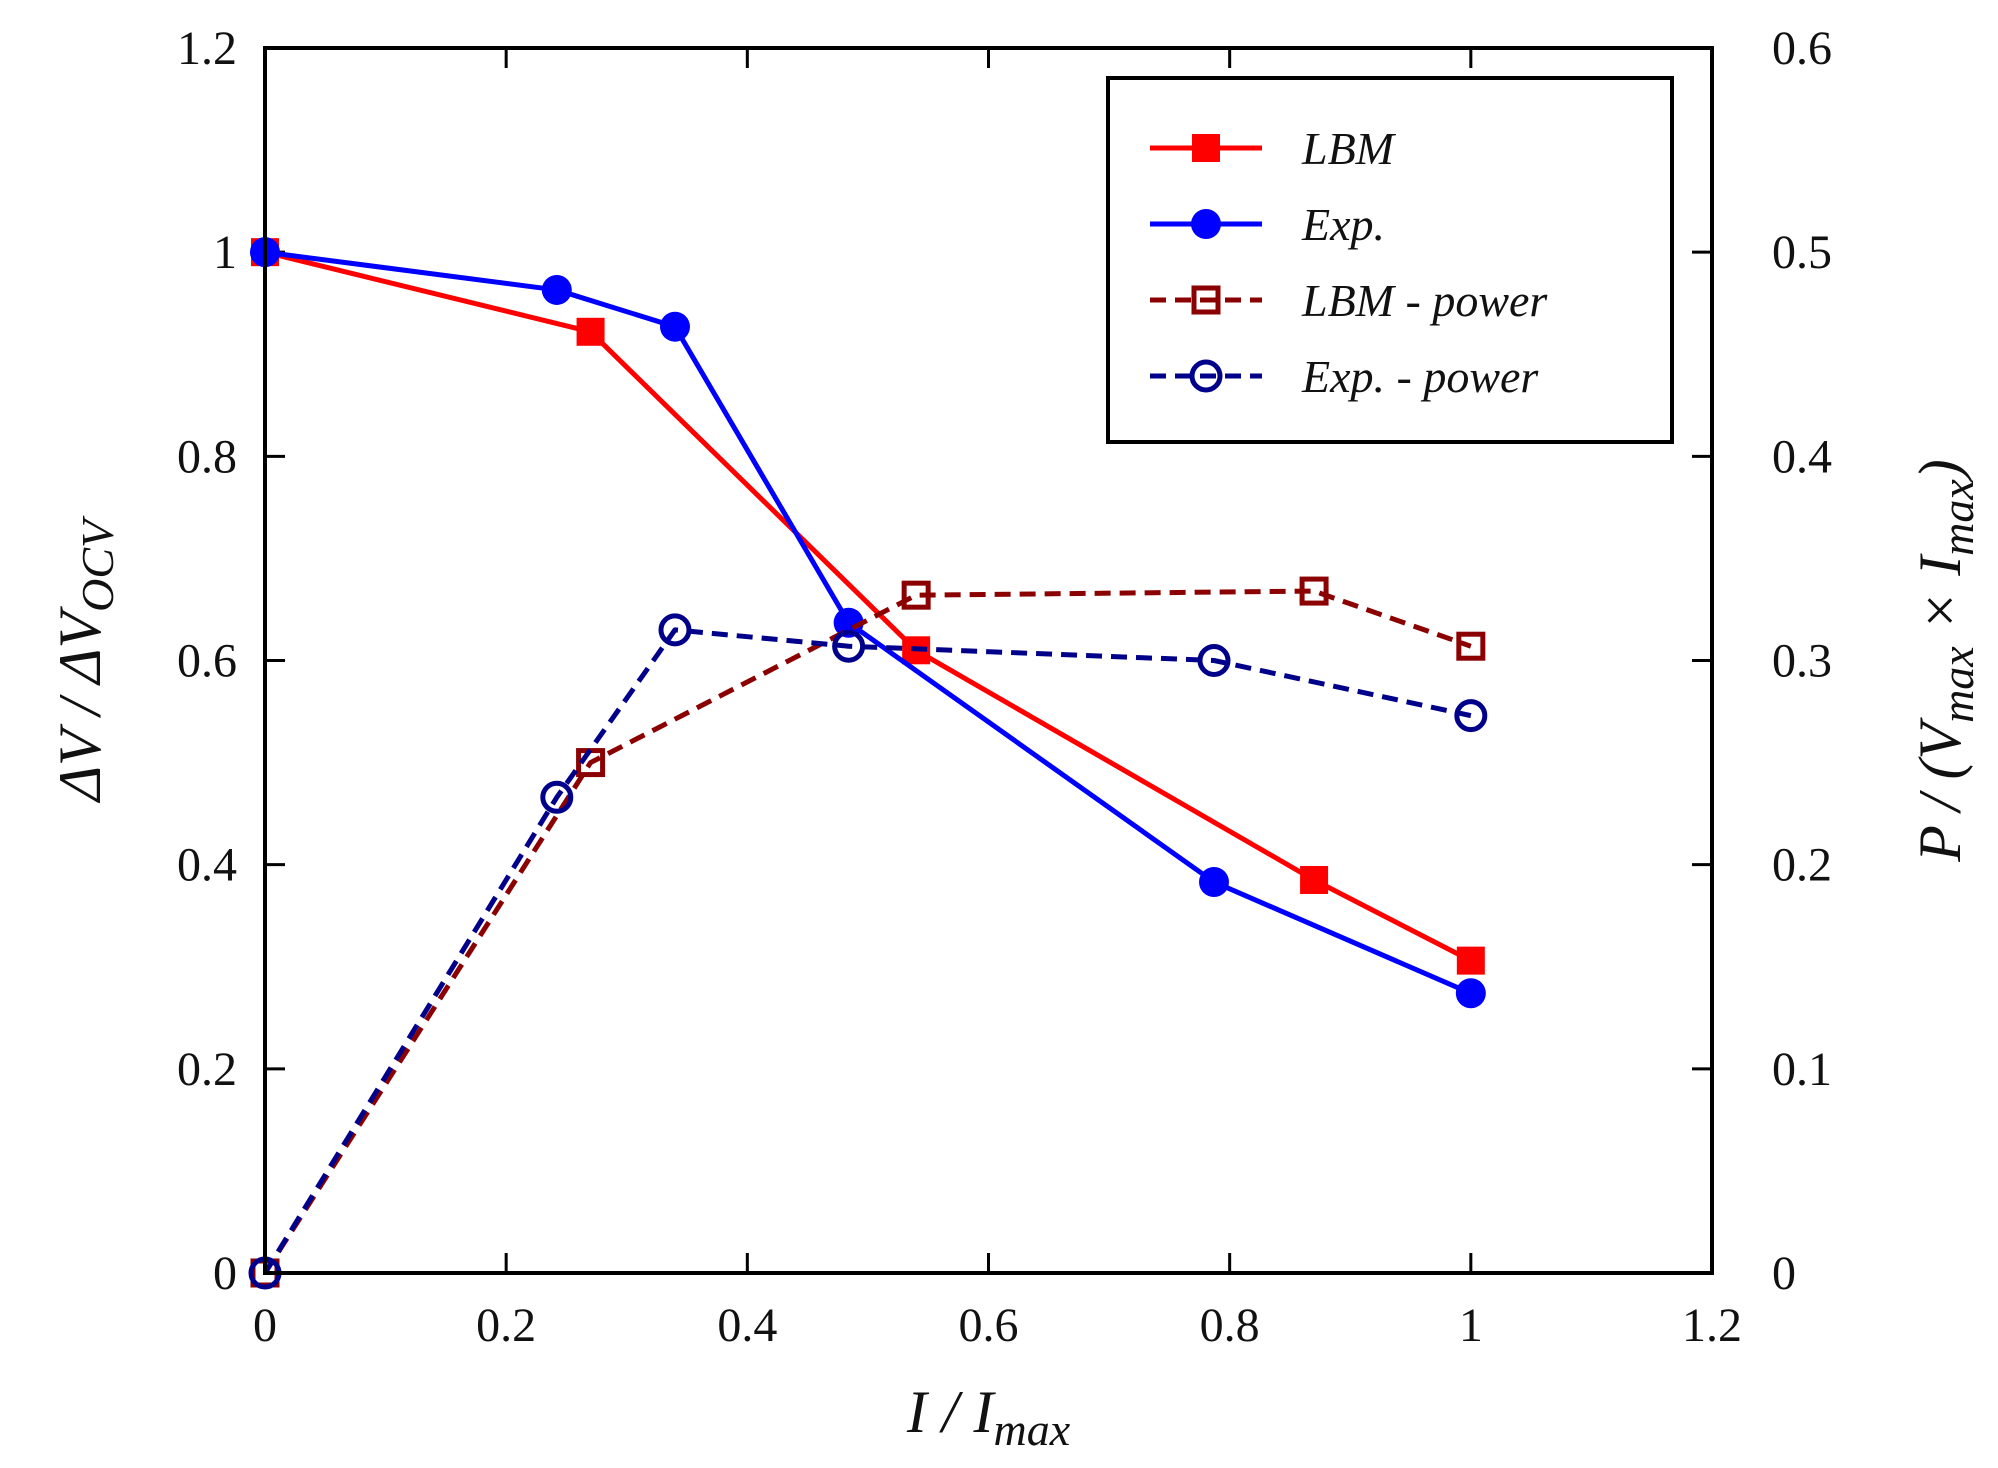 Image resolution: width=1998 pixels, height=1468 pixels. I want to click on y-right-tick-label: 0, so click(1784, 1273).